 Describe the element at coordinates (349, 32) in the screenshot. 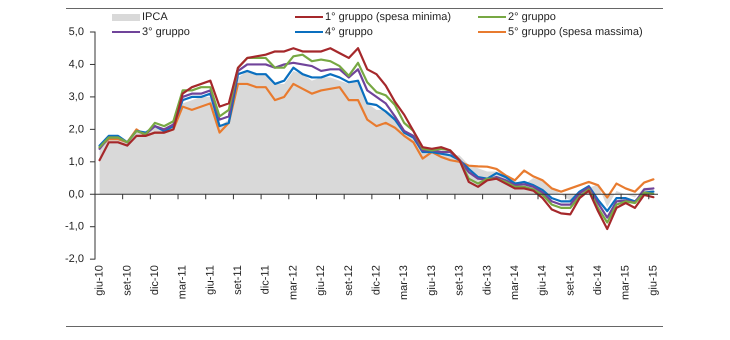

I see `legend-label: 4° gruppo` at that location.